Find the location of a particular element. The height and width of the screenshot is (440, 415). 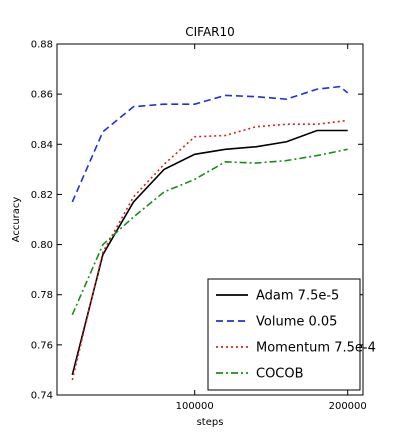

y-tick-label: 0.76 is located at coordinates (42, 345).